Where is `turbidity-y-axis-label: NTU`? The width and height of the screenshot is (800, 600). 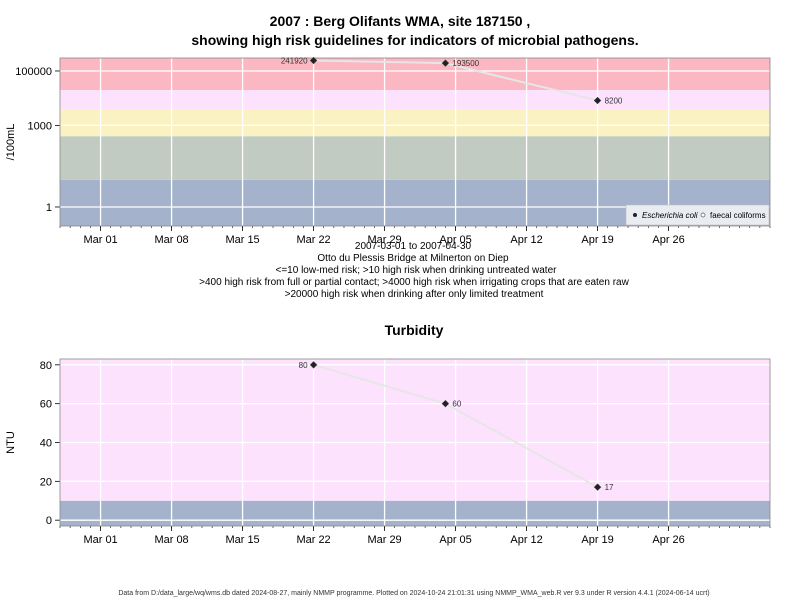
turbidity-y-axis-label: NTU is located at coordinates (11, 442).